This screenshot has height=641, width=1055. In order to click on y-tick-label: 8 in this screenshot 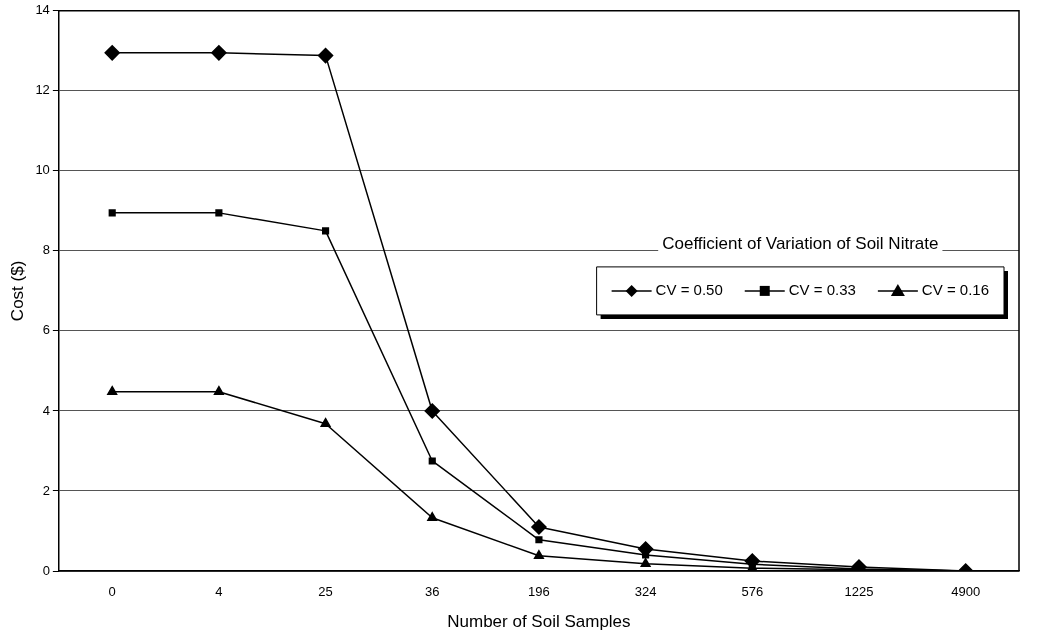, I will do `click(46, 250)`.